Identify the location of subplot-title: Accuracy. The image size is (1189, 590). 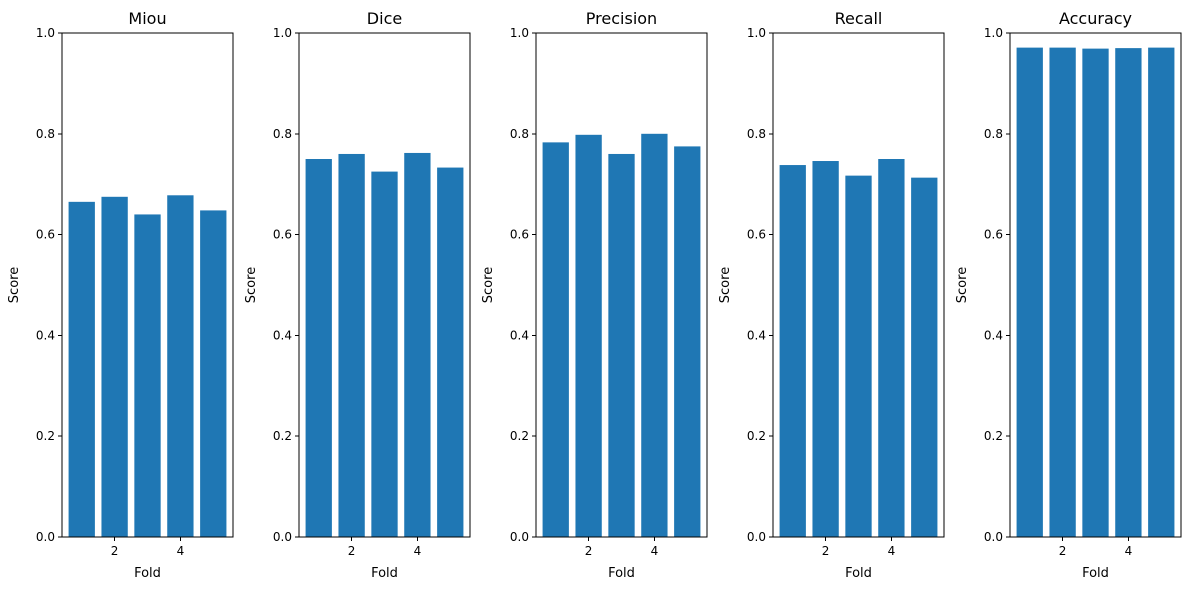
(1095, 18).